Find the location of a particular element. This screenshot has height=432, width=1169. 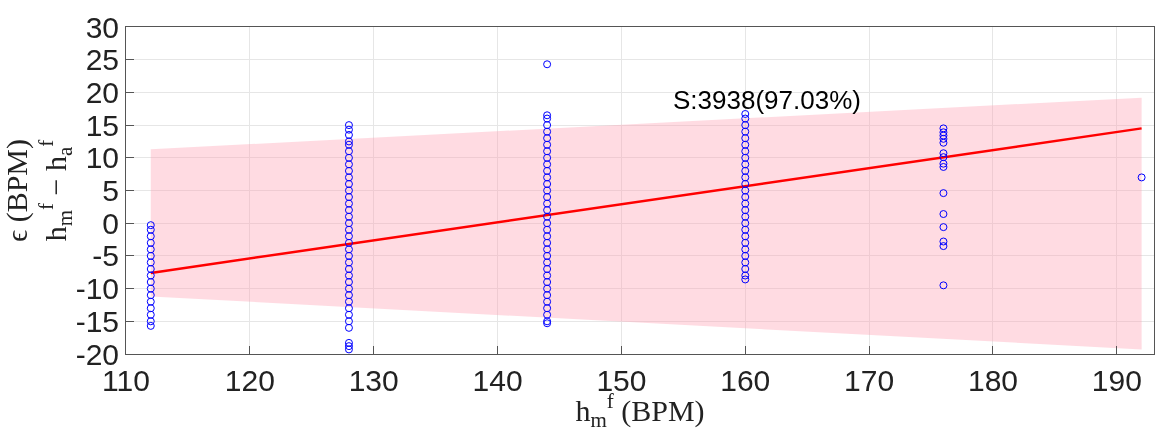

y-tick-label: 0 is located at coordinates (110, 223).